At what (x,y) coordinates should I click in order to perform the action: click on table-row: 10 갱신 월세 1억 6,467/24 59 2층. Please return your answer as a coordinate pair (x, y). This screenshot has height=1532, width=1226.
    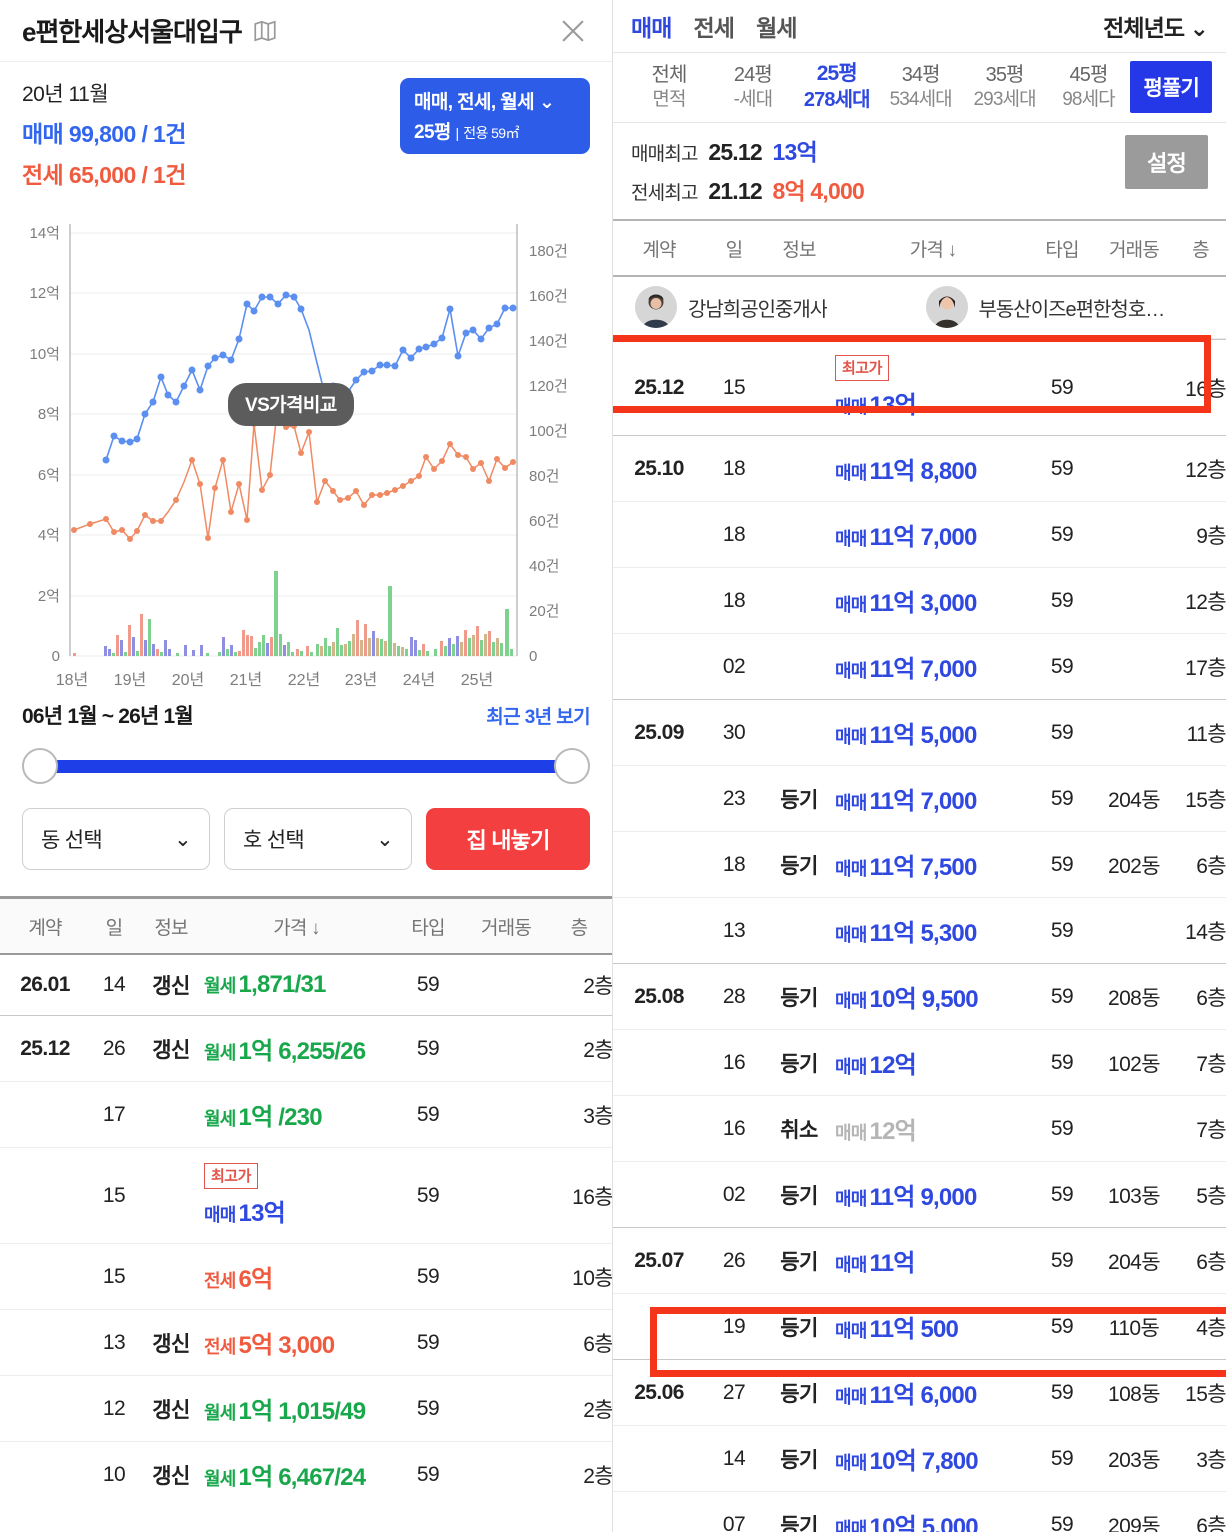
    Looking at the image, I should click on (306, 1474).